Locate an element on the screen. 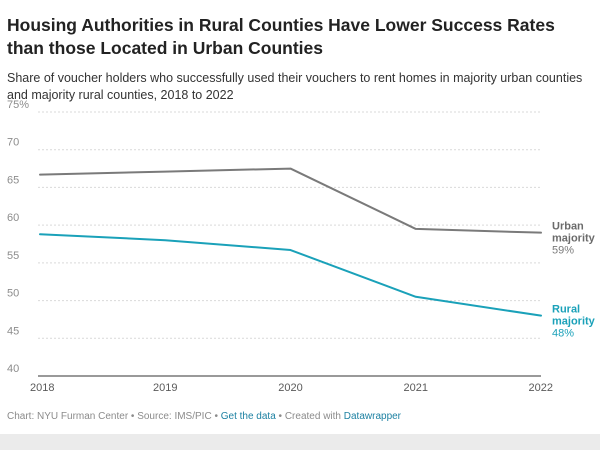 Image resolution: width=600 pixels, height=450 pixels. y-tick-label: 40 is located at coordinates (13, 369).